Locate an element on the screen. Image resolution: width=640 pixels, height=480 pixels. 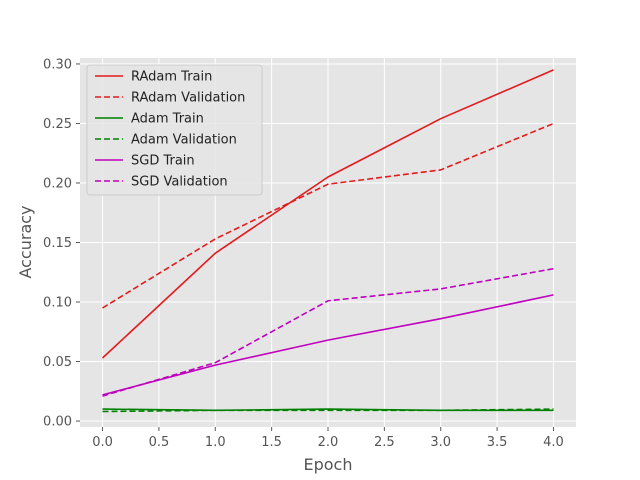
legend-entry-label: RAdam Validation is located at coordinates (188, 98).